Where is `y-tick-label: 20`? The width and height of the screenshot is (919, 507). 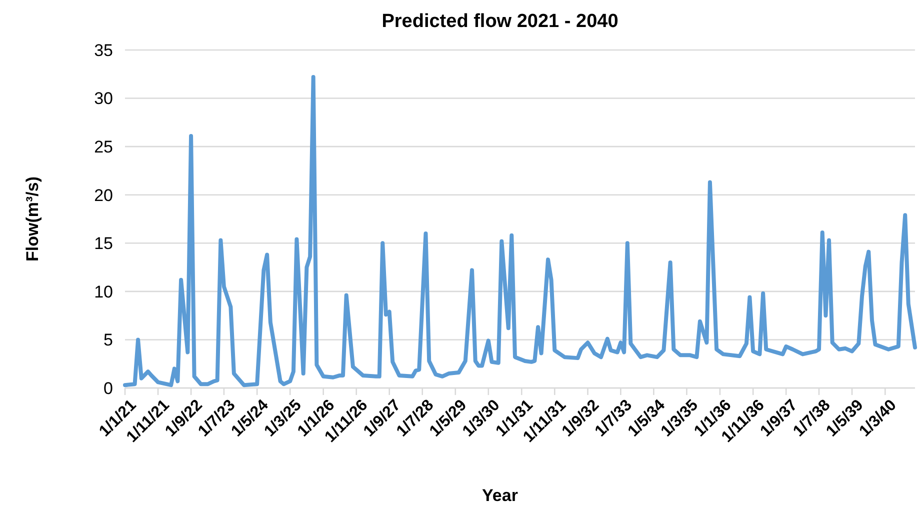
y-tick-label: 20 is located at coordinates (103, 195).